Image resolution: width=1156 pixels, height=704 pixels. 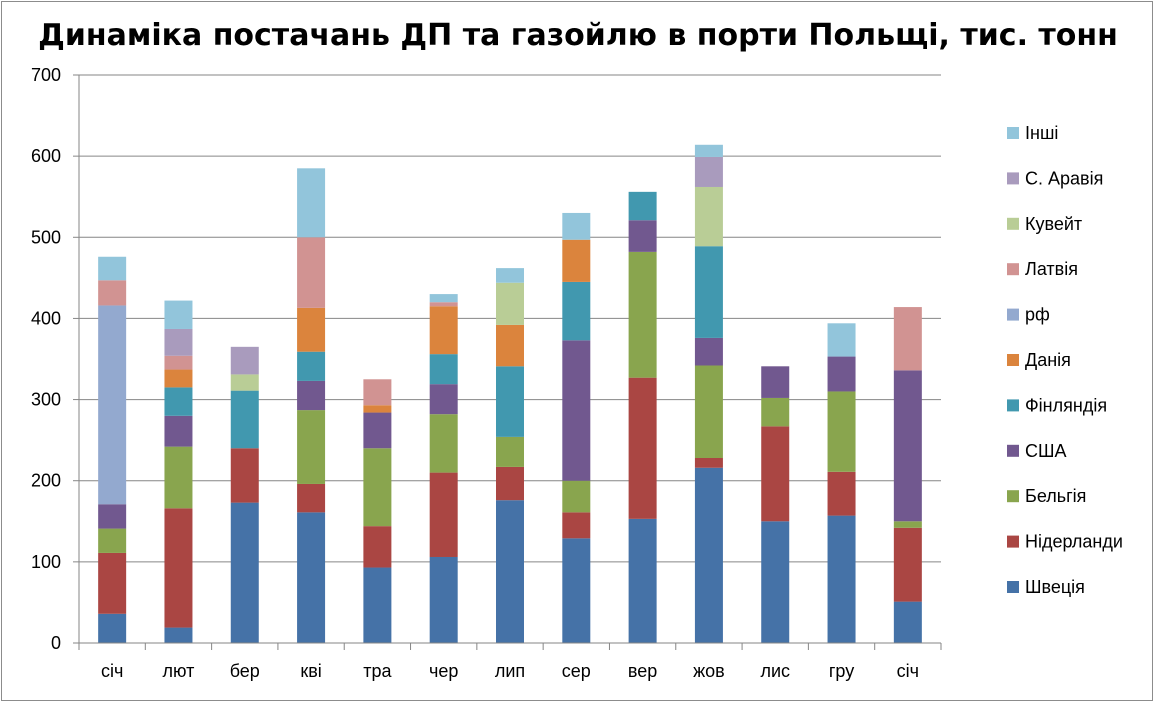 What do you see at coordinates (179, 671) in the screenshot?
I see `x-tick-label: лют` at bounding box center [179, 671].